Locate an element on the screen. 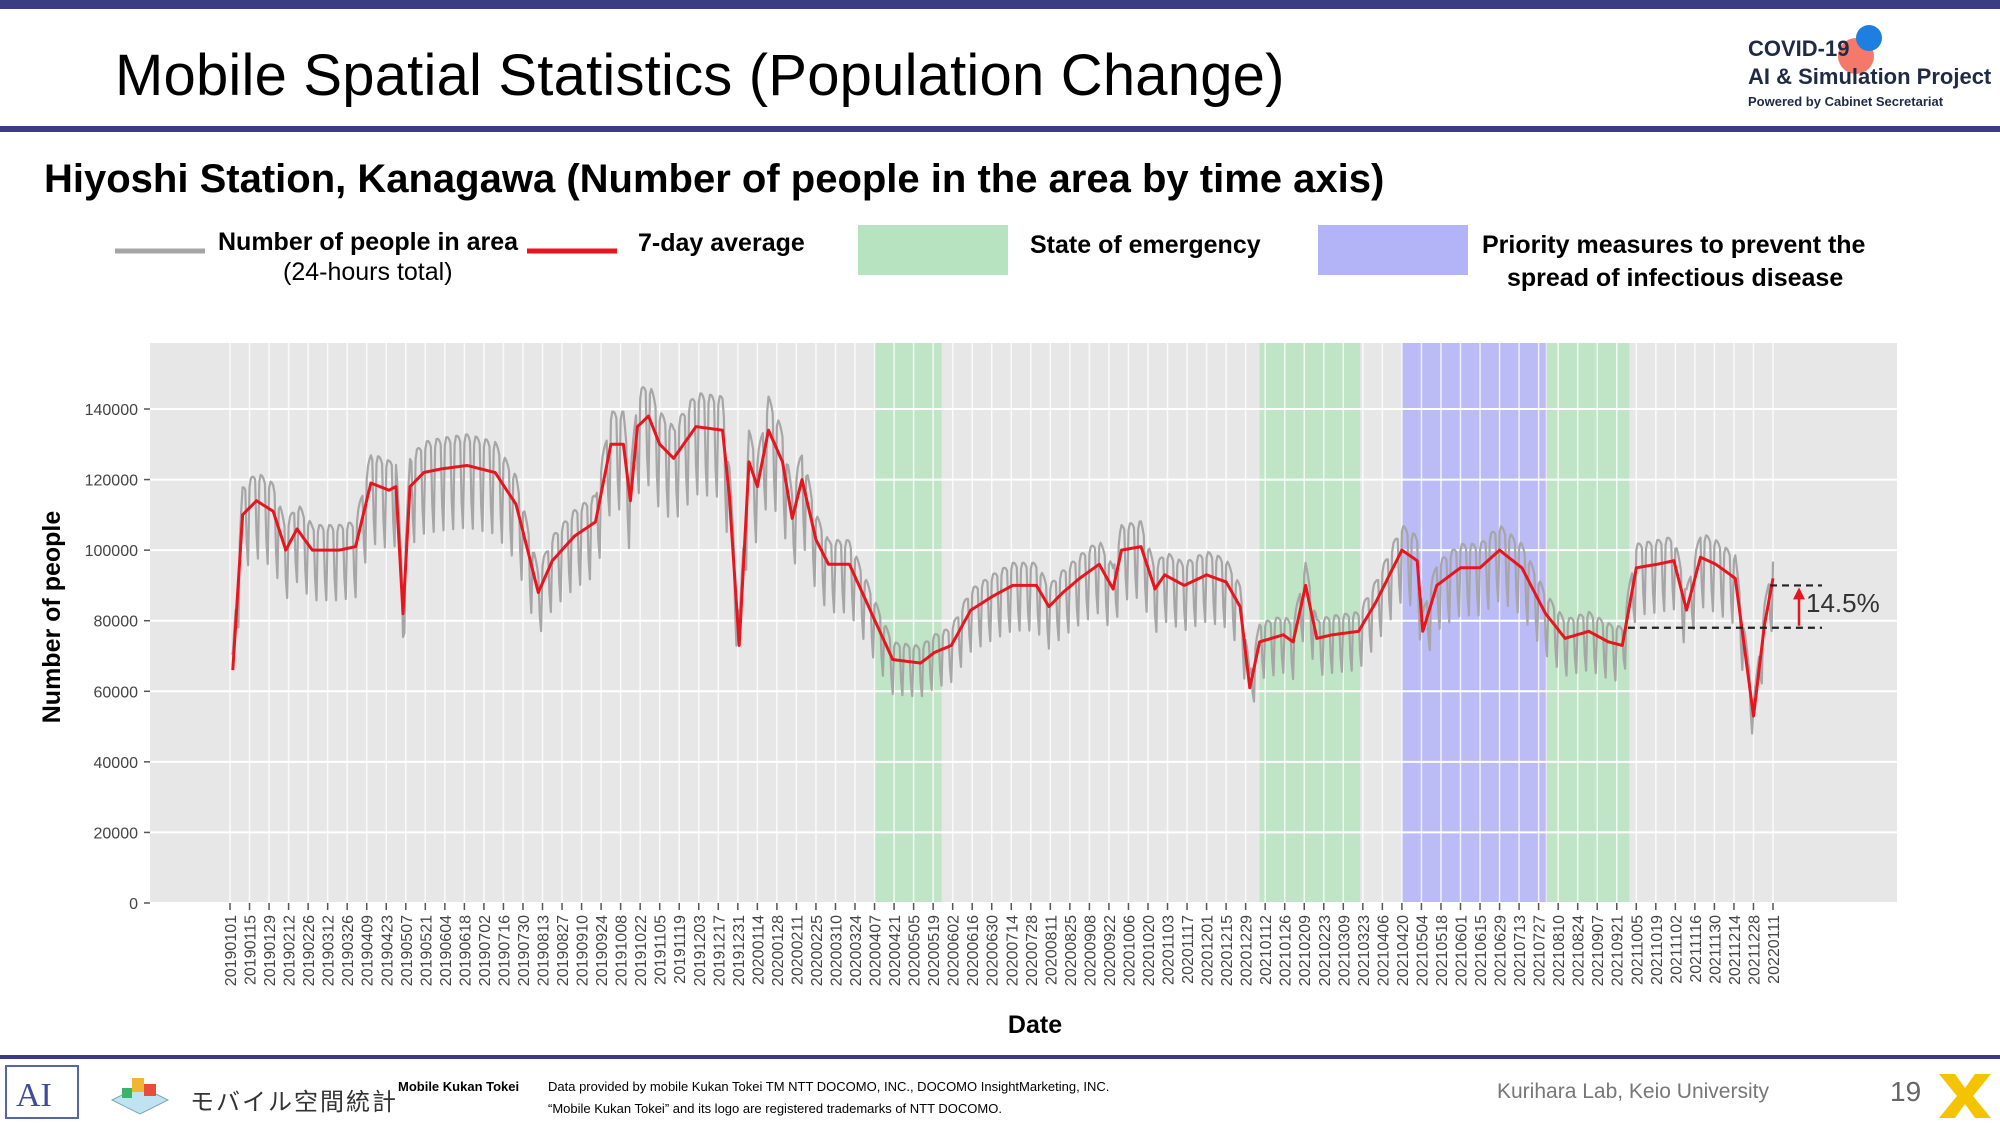 The image size is (2000, 1125). x-tick-label-51: 20201215 is located at coordinates (1227, 950).